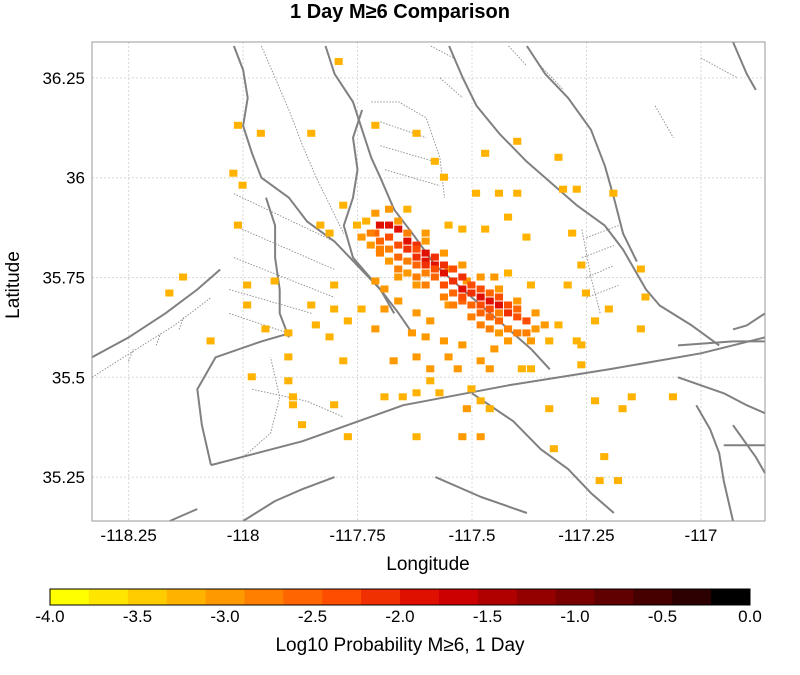 This screenshot has width=800, height=675. What do you see at coordinates (224, 616) in the screenshot?
I see `colorbar-tick-label-2: -3.0` at bounding box center [224, 616].